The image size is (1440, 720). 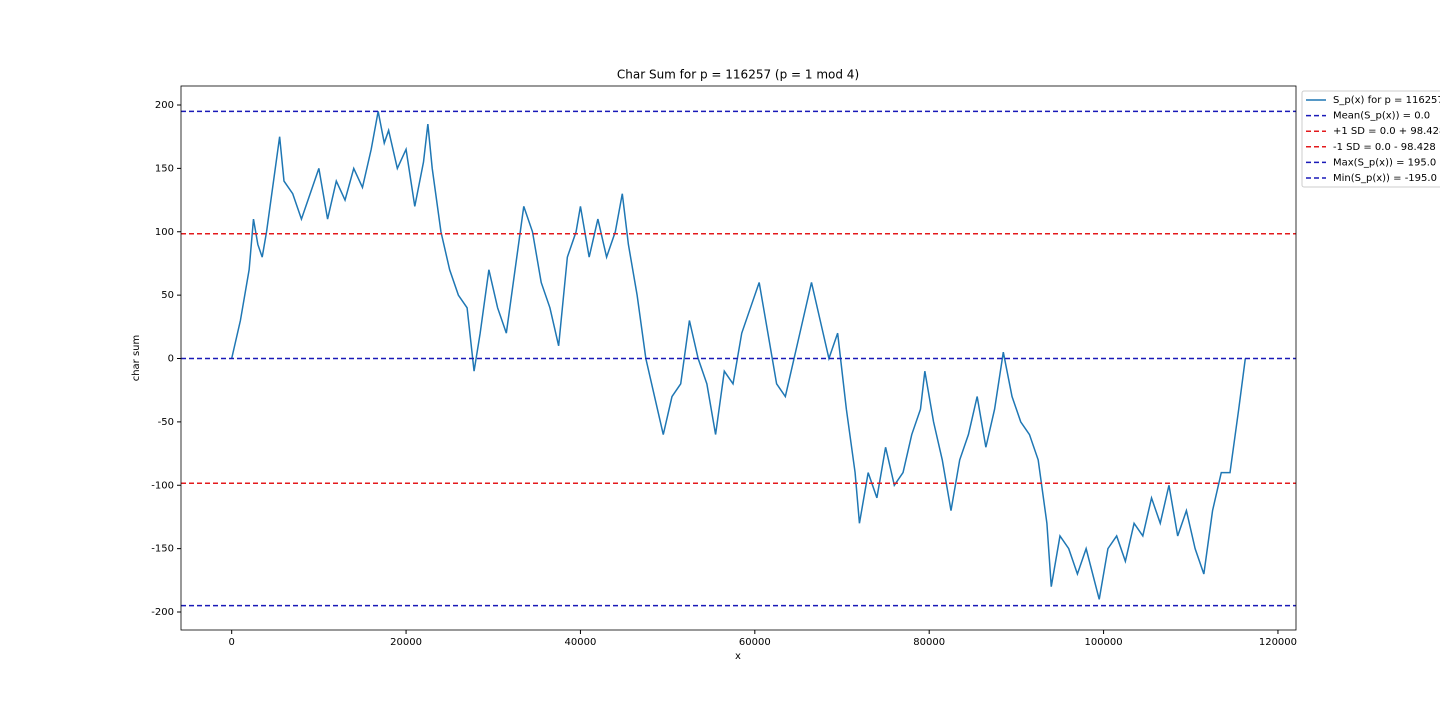 I want to click on y-tick-label: -100, so click(x=162, y=485).